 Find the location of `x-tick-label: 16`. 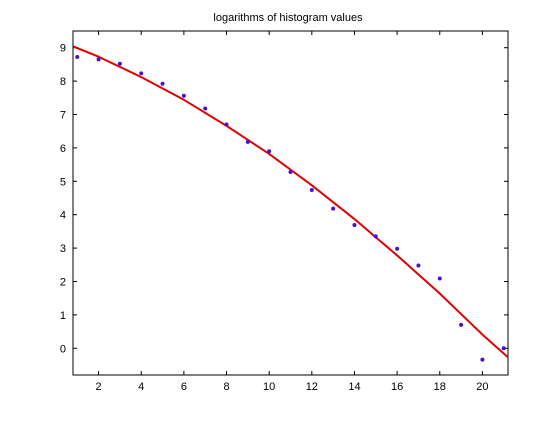

x-tick-label: 16 is located at coordinates (397, 387).